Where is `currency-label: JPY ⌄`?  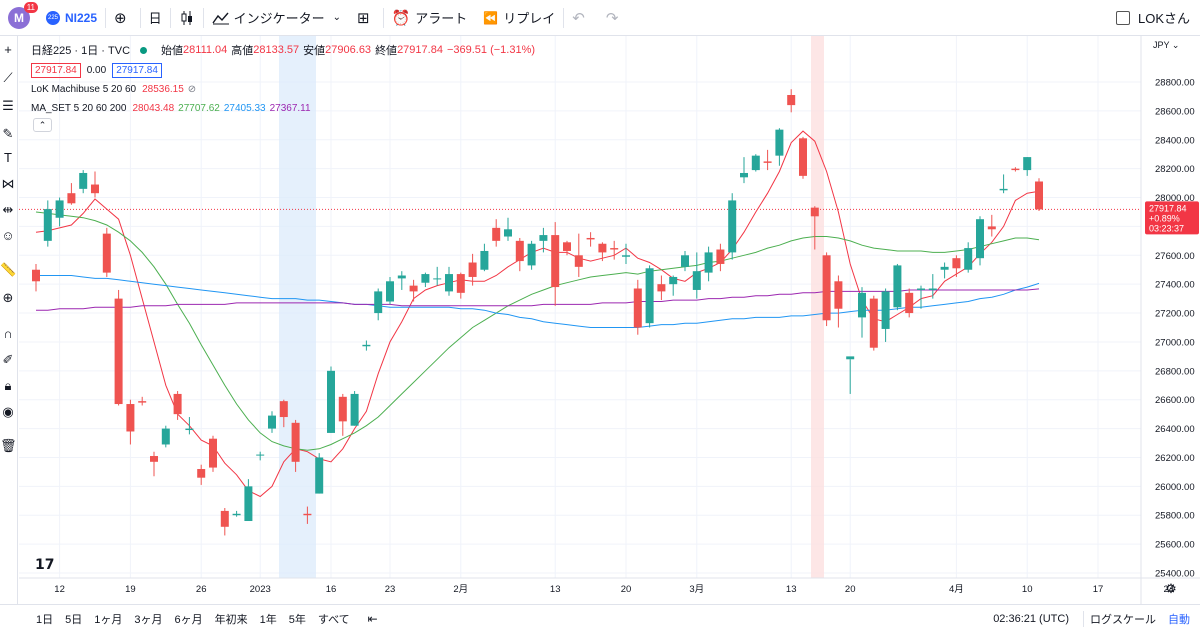
currency-label: JPY ⌄ is located at coordinates (1166, 45).